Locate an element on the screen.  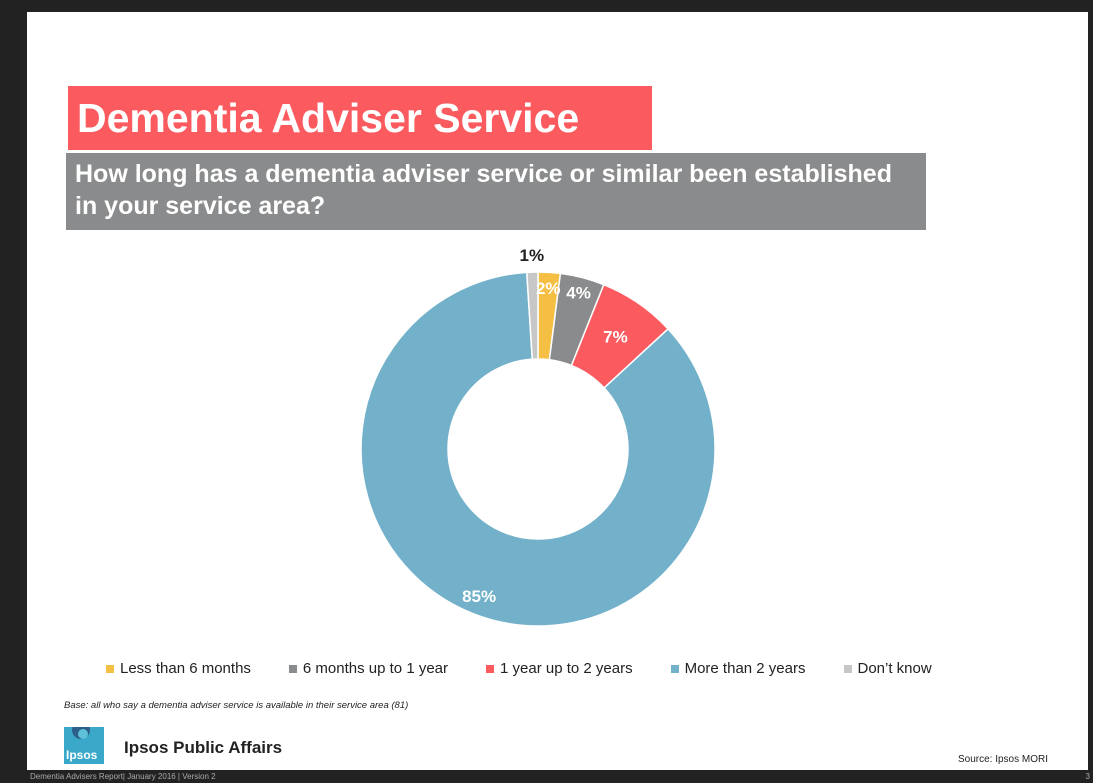
frame-top is located at coordinates (546, 6).